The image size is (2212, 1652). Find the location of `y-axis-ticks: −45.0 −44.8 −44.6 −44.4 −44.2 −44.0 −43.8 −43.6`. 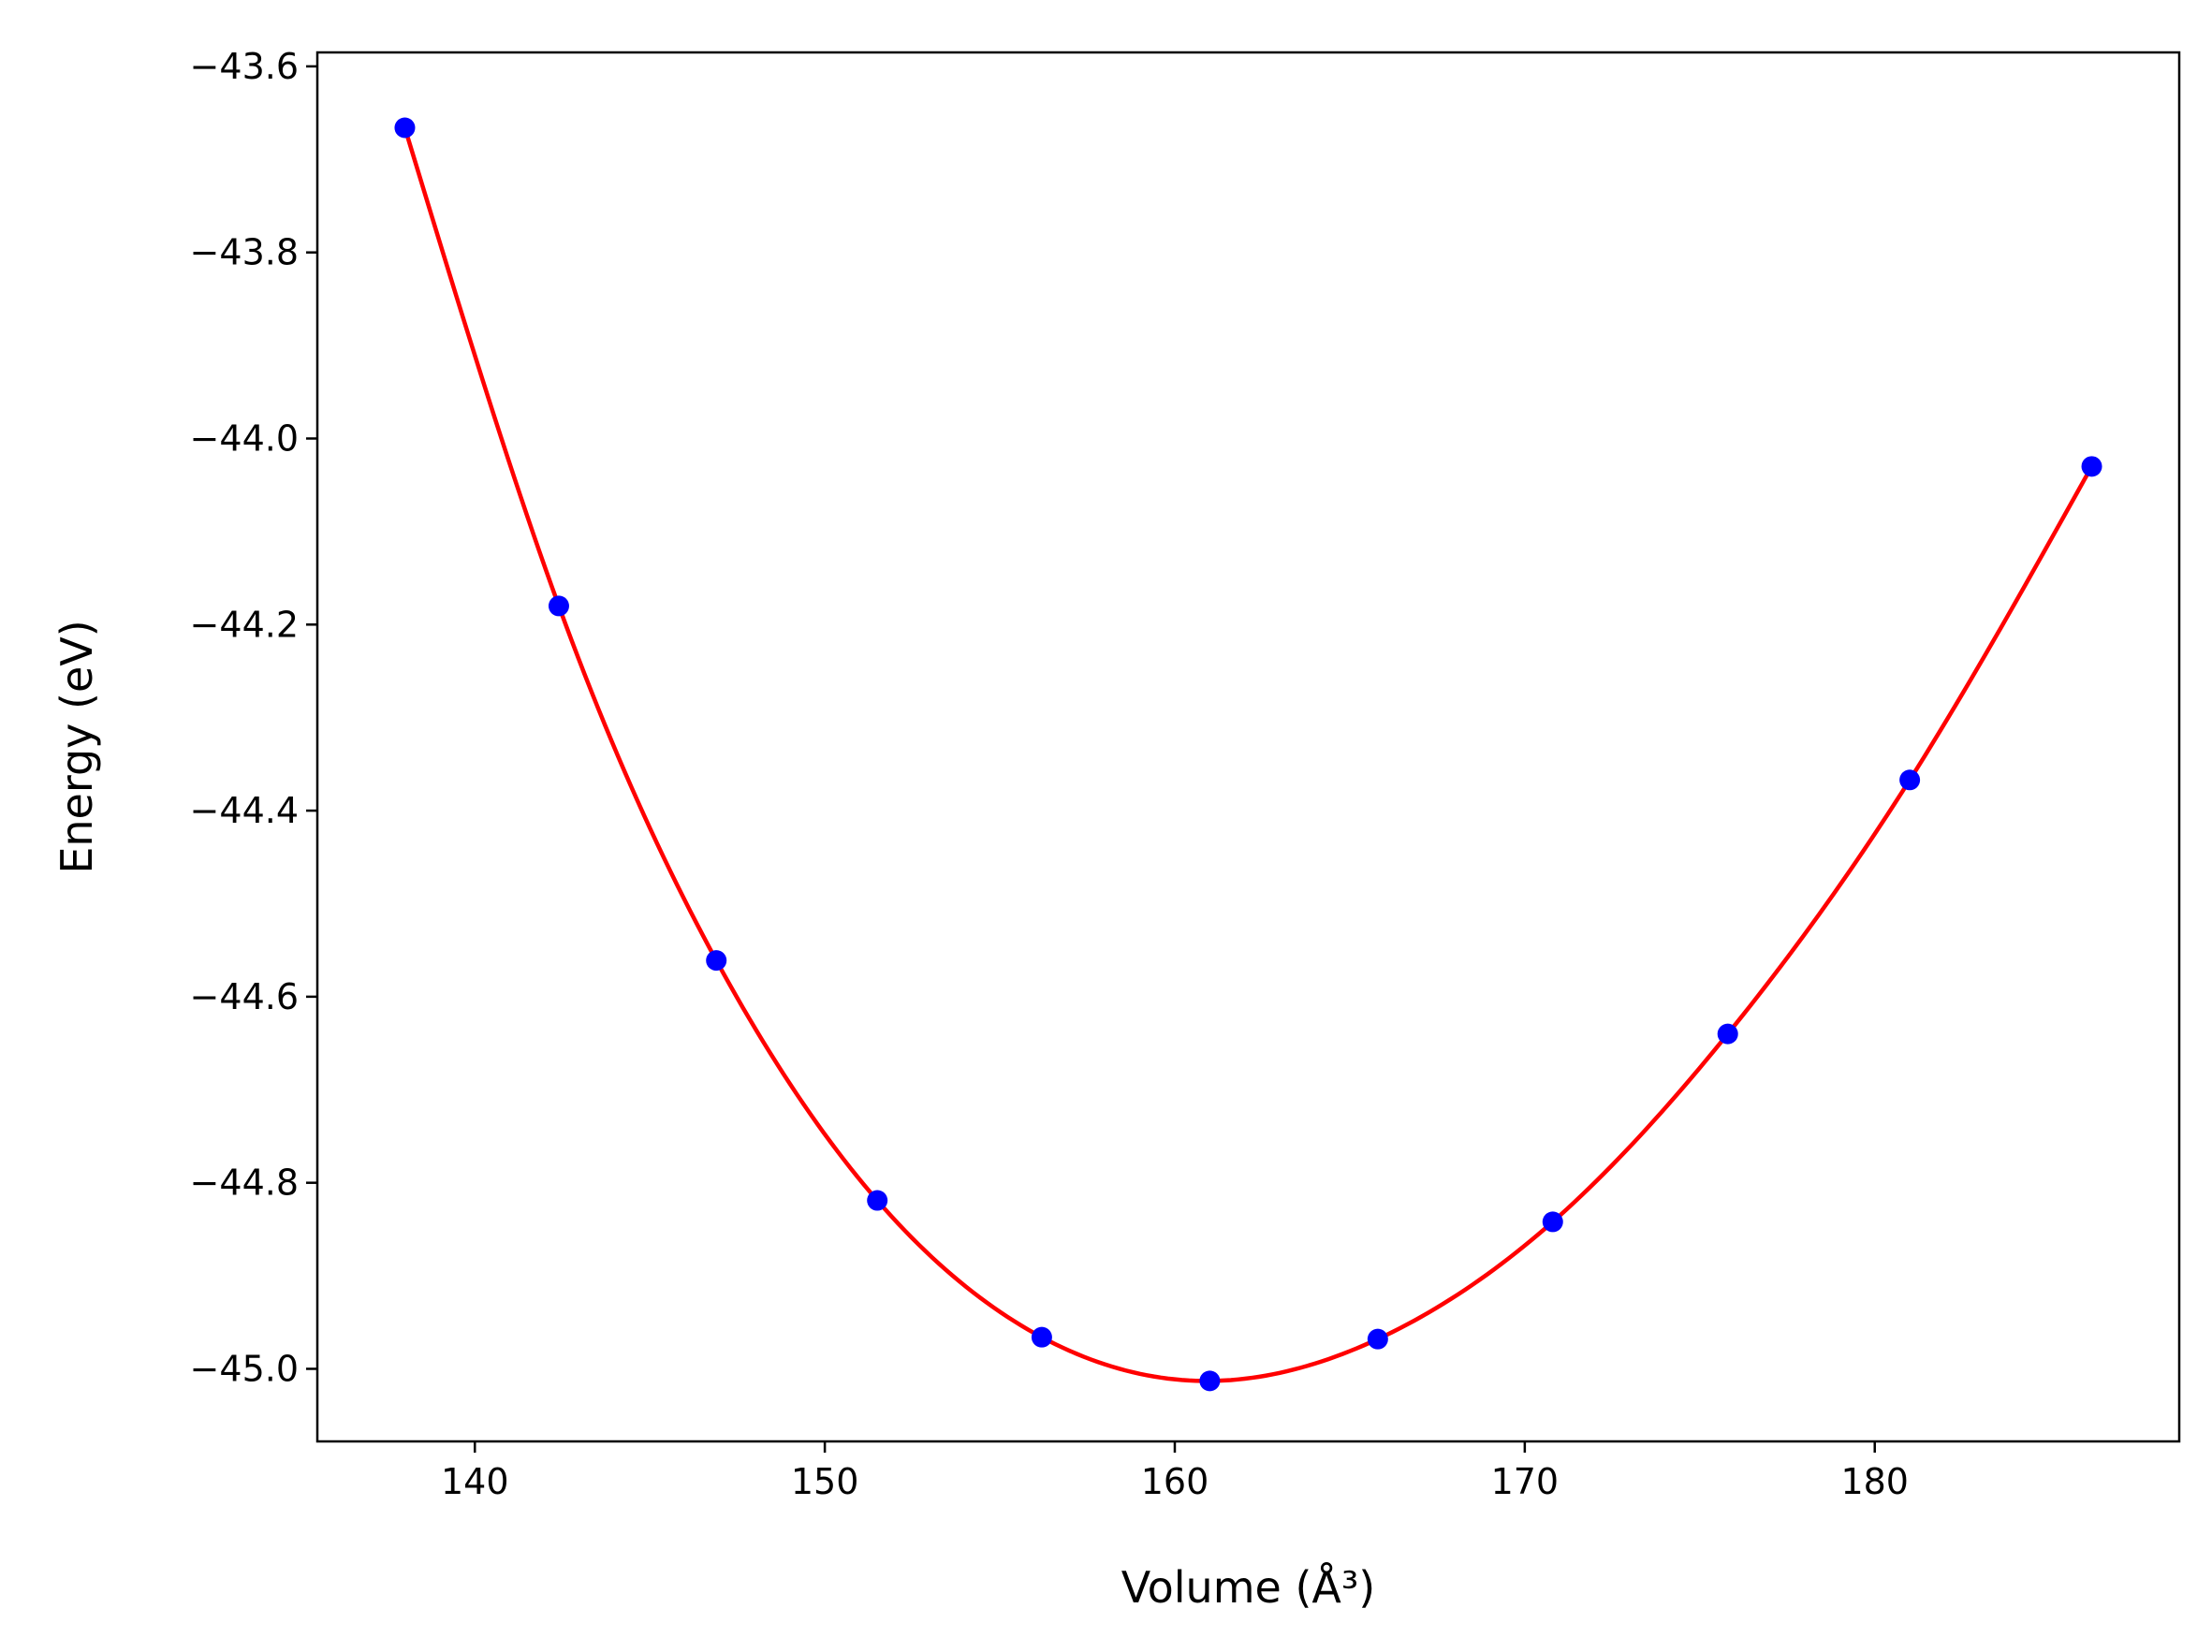

y-axis-ticks: −45.0 −44.8 −44.6 −44.4 −44.2 −44.0 −43.8 −43.6 is located at coordinates (253, 717).